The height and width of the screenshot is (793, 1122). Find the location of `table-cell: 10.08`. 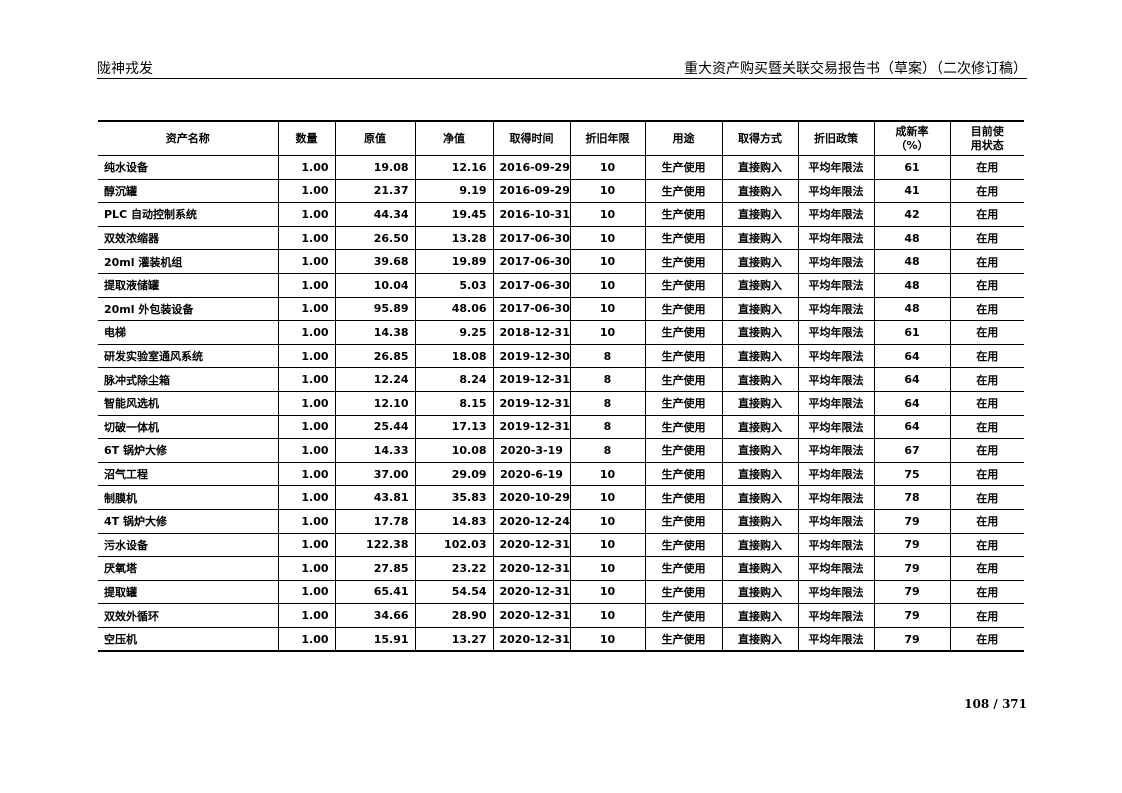

table-cell: 10.08 is located at coordinates (454, 450).